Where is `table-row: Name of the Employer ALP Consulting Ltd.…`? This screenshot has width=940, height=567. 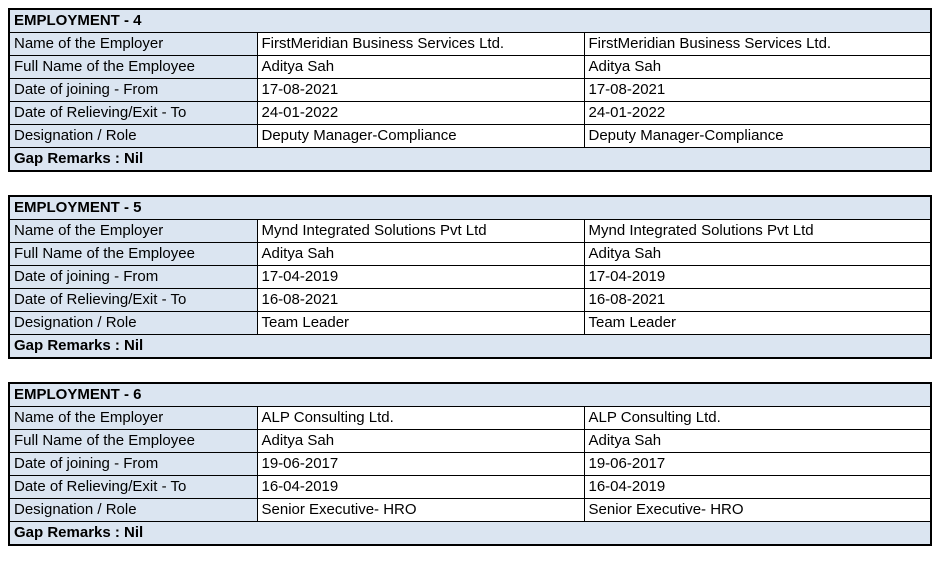
table-row: Name of the Employer ALP Consulting Ltd.… is located at coordinates (470, 418).